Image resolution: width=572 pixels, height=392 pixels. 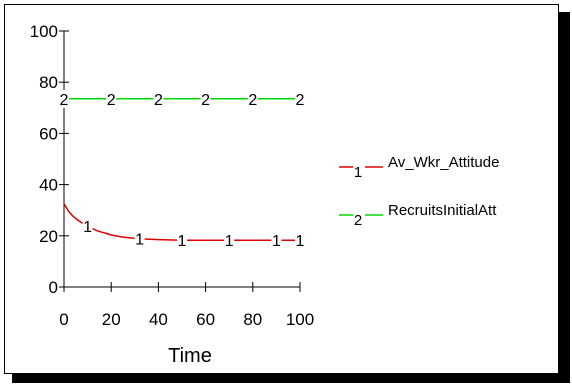 I want to click on y-tick-label: 100, so click(x=44, y=31).